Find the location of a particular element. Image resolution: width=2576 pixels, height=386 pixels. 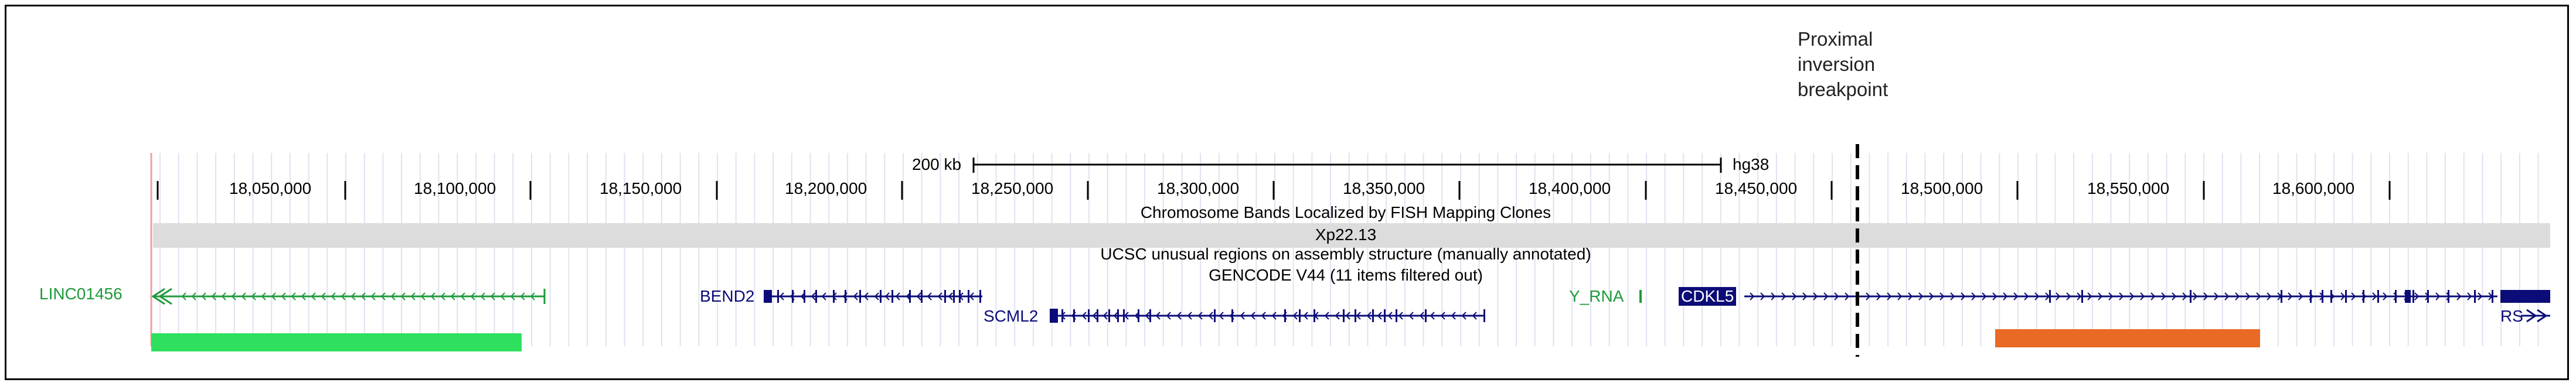

position-label: 18,050,000 is located at coordinates (270, 188).